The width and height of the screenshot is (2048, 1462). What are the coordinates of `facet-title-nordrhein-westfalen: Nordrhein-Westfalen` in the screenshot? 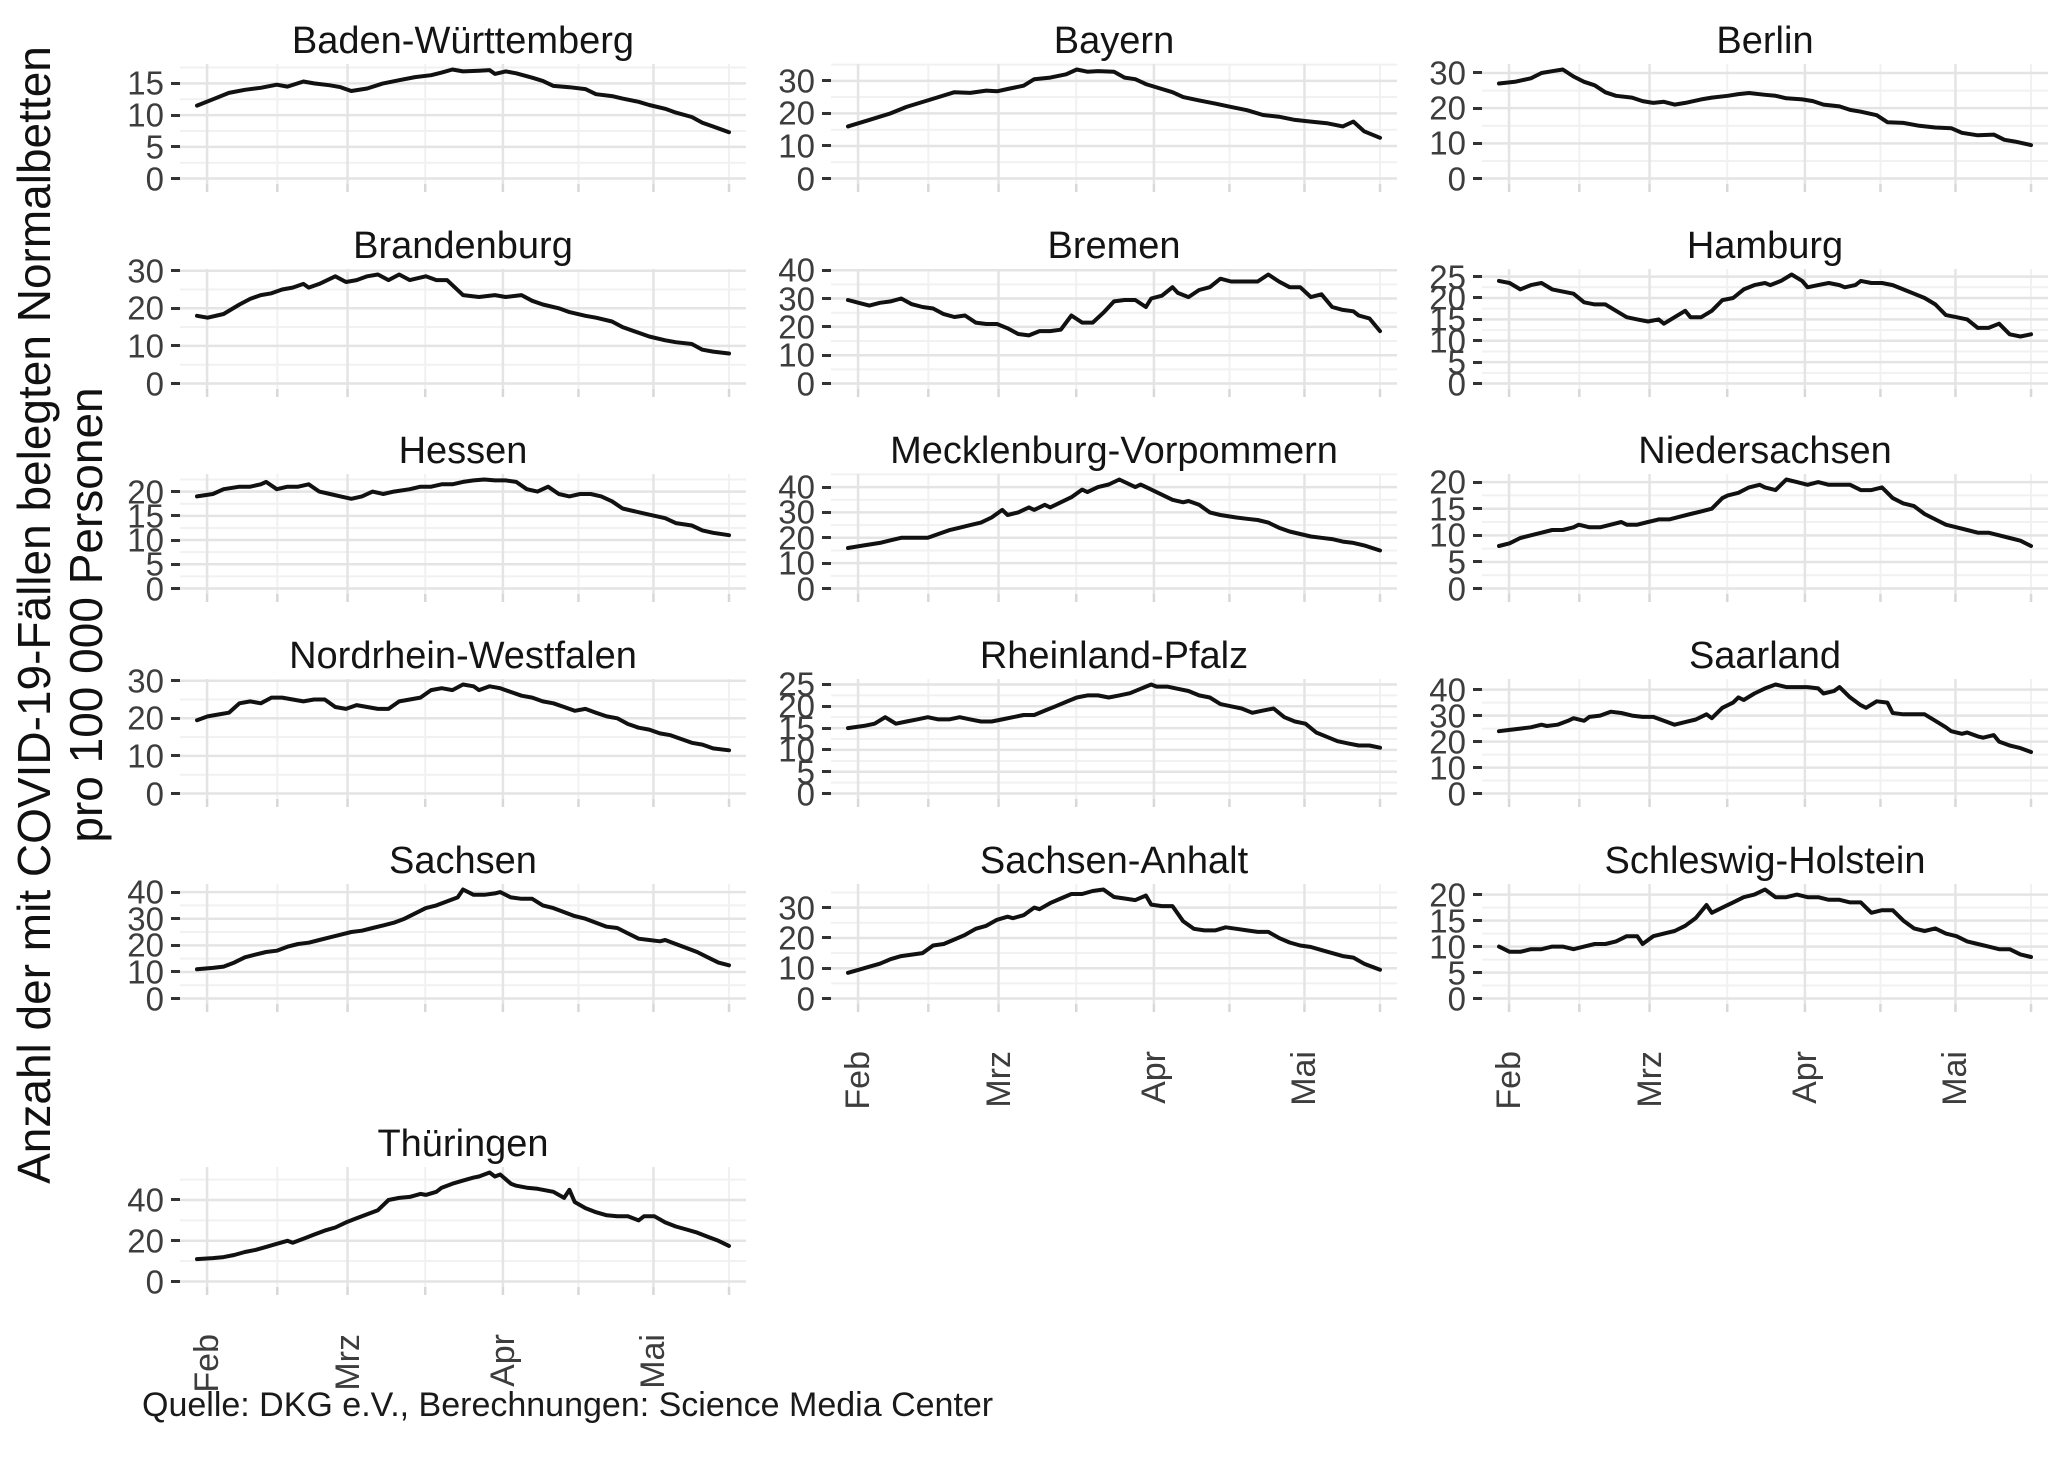 It's located at (463, 656).